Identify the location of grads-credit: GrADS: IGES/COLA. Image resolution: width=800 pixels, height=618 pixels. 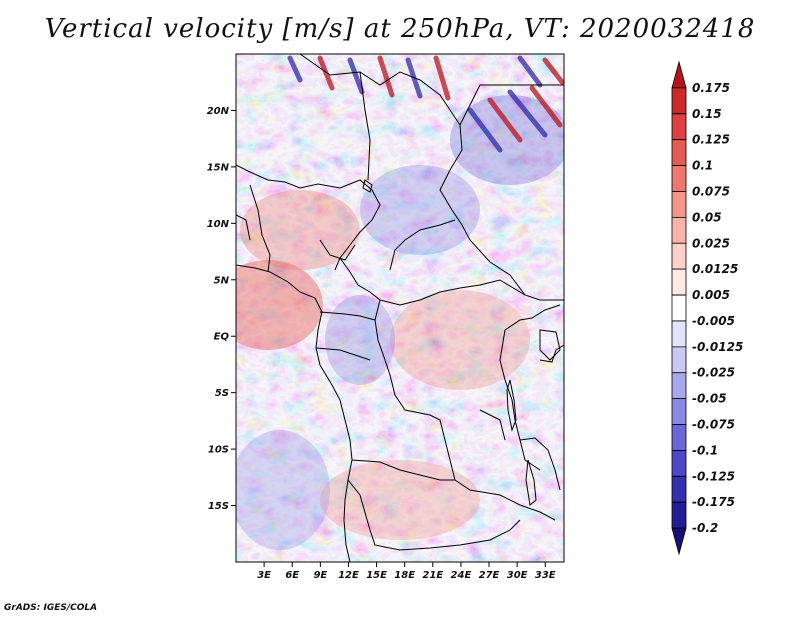
(51, 608).